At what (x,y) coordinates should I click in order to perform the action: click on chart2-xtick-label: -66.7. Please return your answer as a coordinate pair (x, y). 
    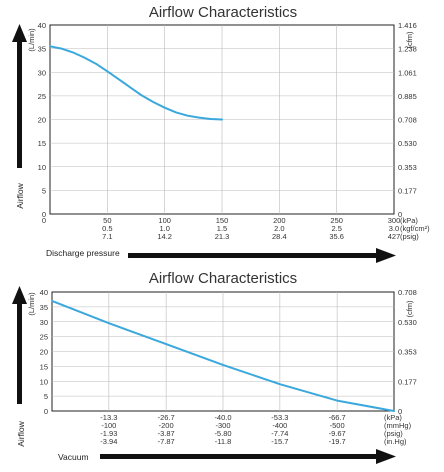
    Looking at the image, I should click on (337, 417).